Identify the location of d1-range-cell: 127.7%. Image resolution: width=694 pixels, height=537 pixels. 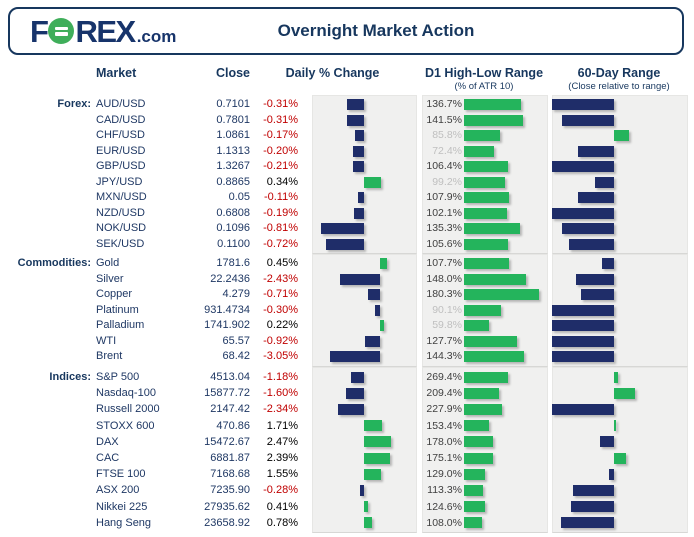
(484, 342).